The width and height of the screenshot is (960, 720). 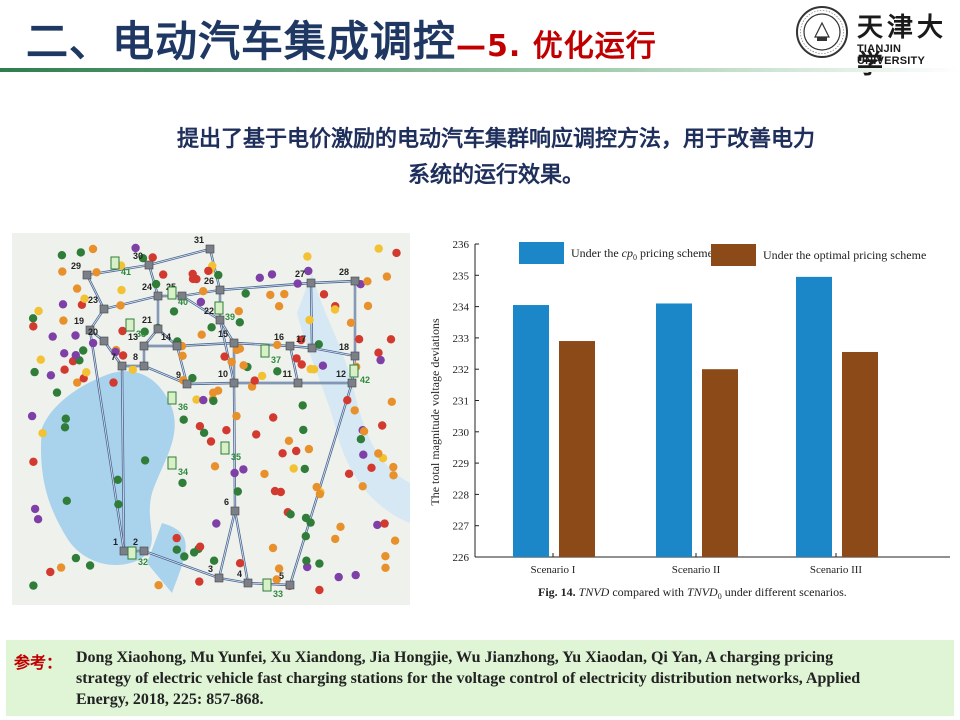 I want to click on y-tick-label: 229, so click(x=461, y=464).